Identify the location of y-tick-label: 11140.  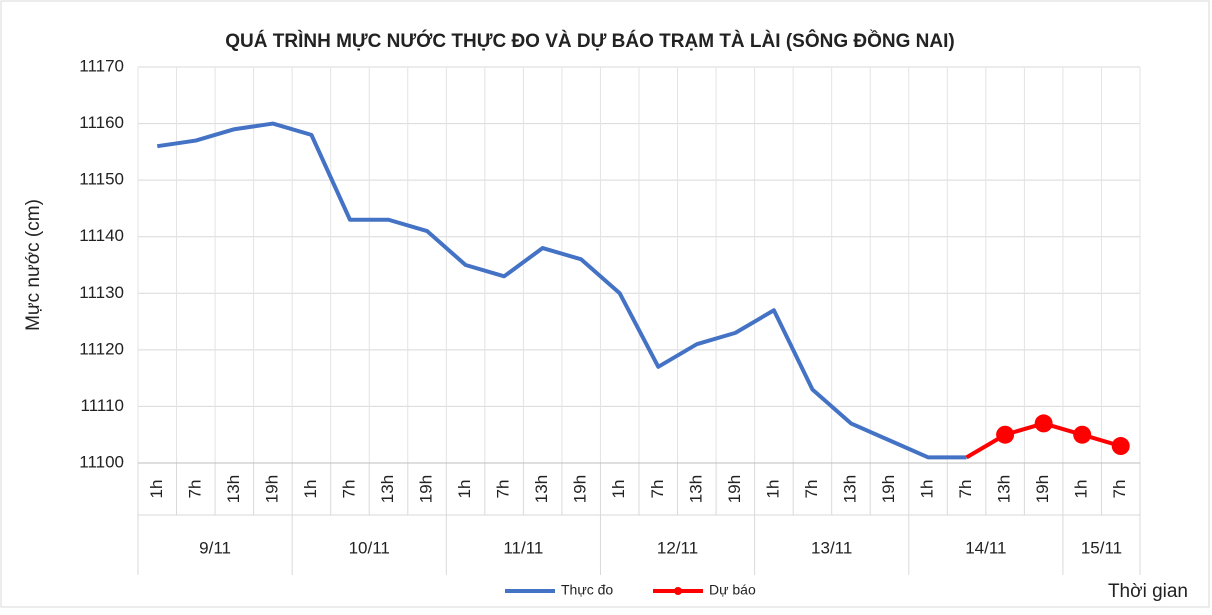
(101, 235).